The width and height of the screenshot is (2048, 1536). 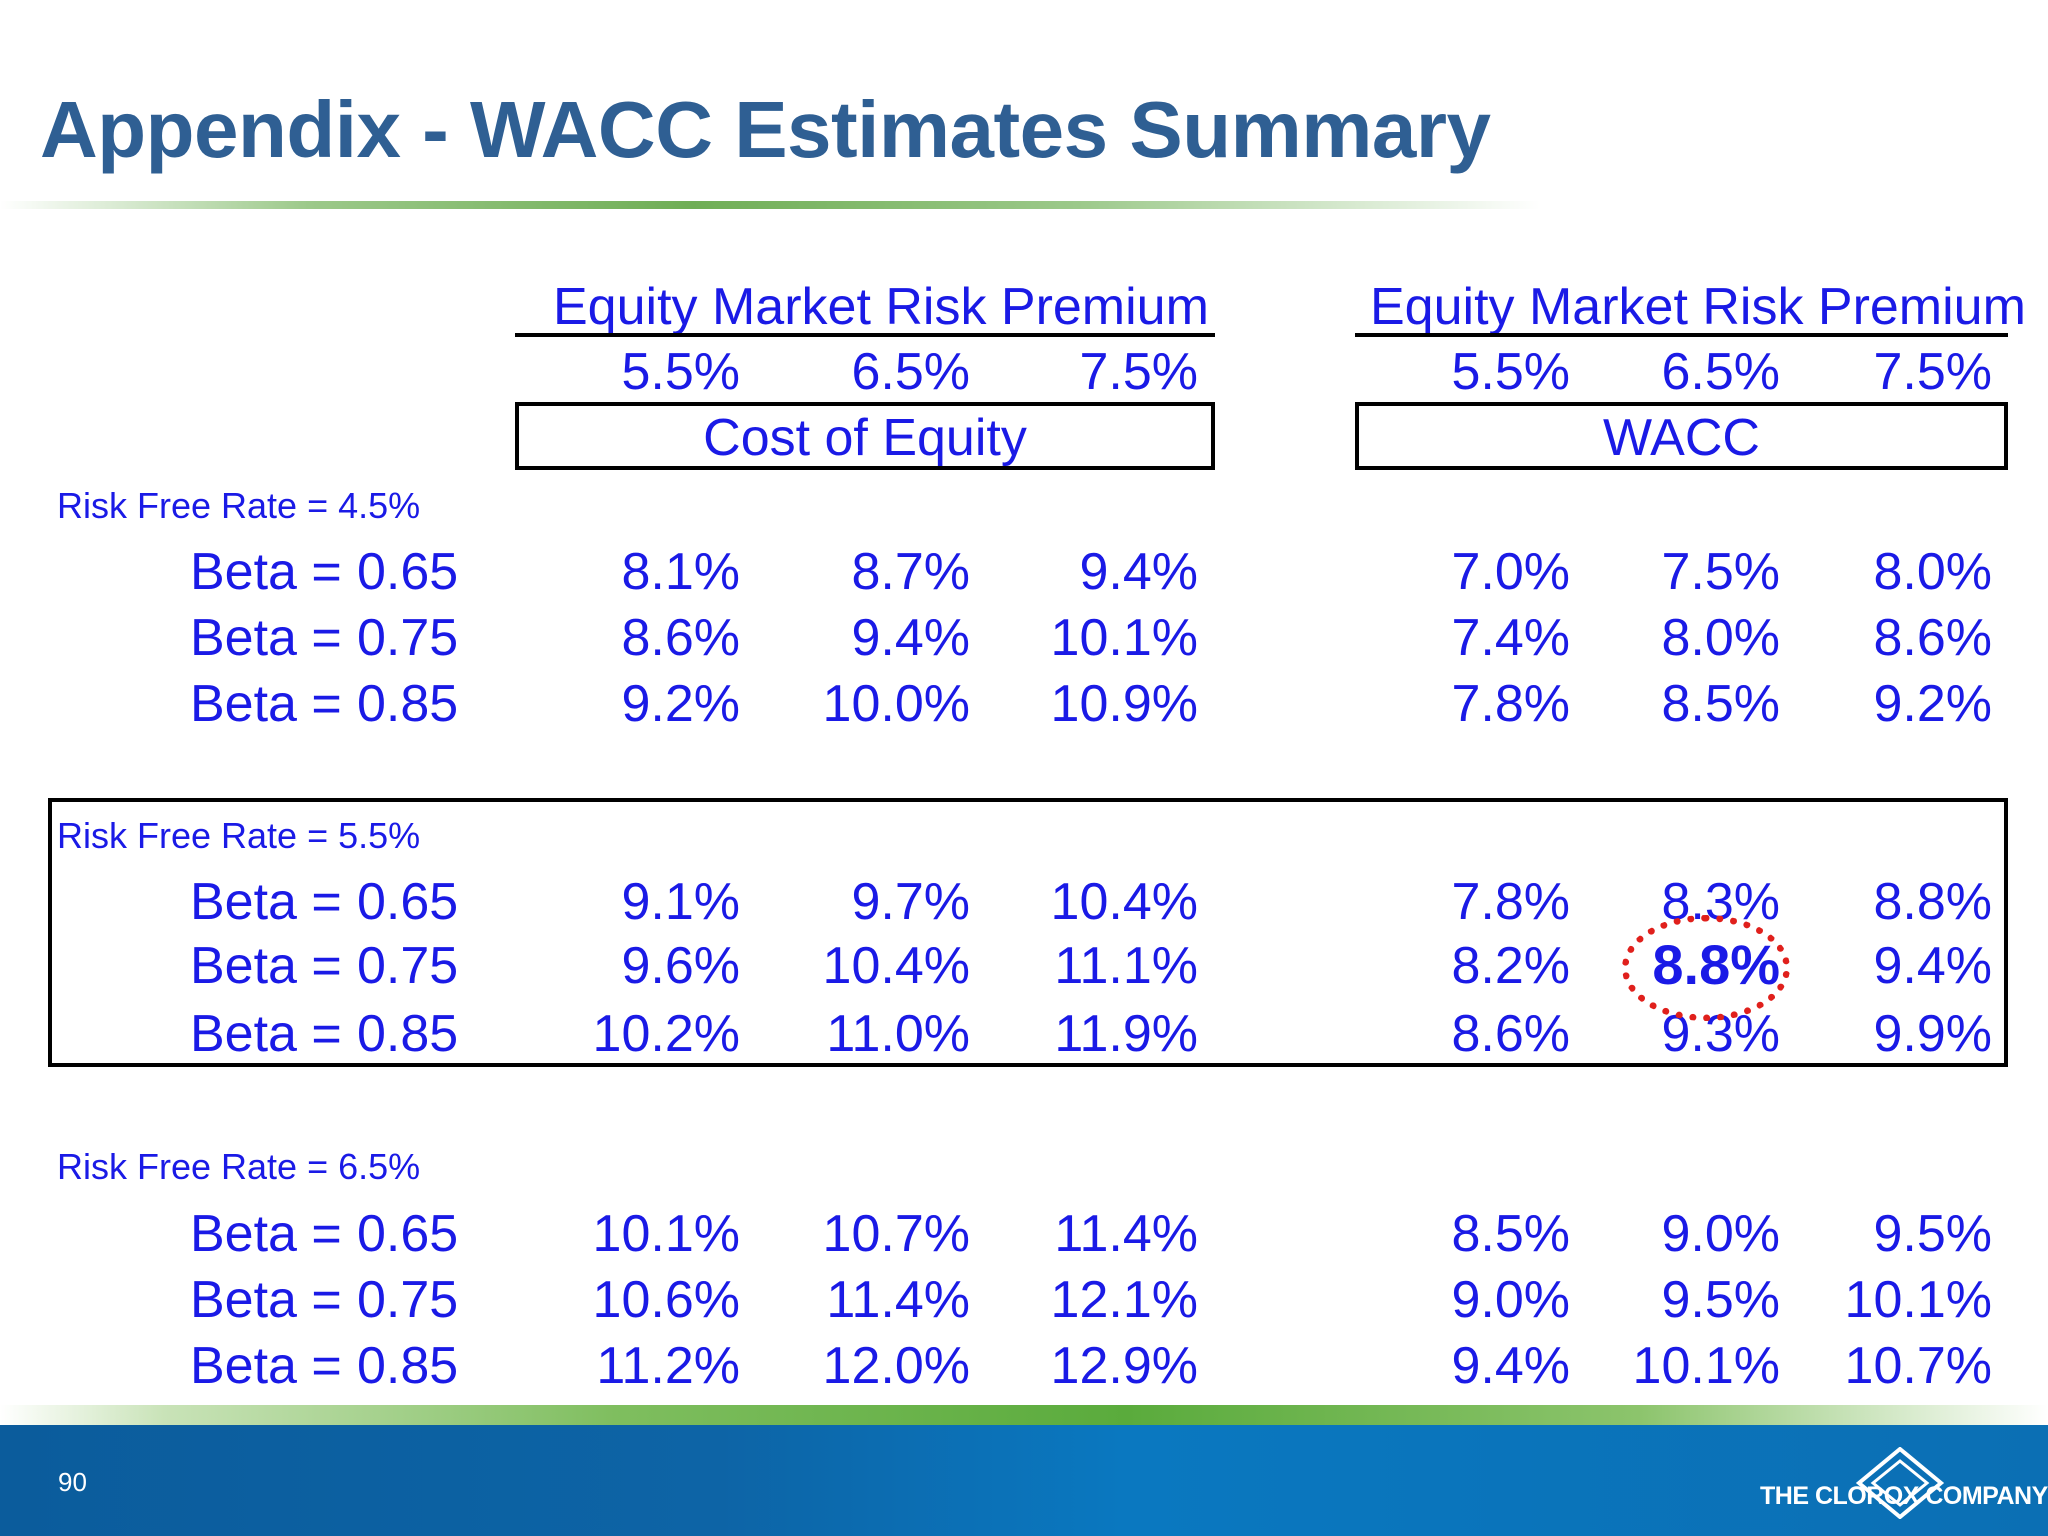 What do you see at coordinates (1706, 968) in the screenshot?
I see `highlight-circle` at bounding box center [1706, 968].